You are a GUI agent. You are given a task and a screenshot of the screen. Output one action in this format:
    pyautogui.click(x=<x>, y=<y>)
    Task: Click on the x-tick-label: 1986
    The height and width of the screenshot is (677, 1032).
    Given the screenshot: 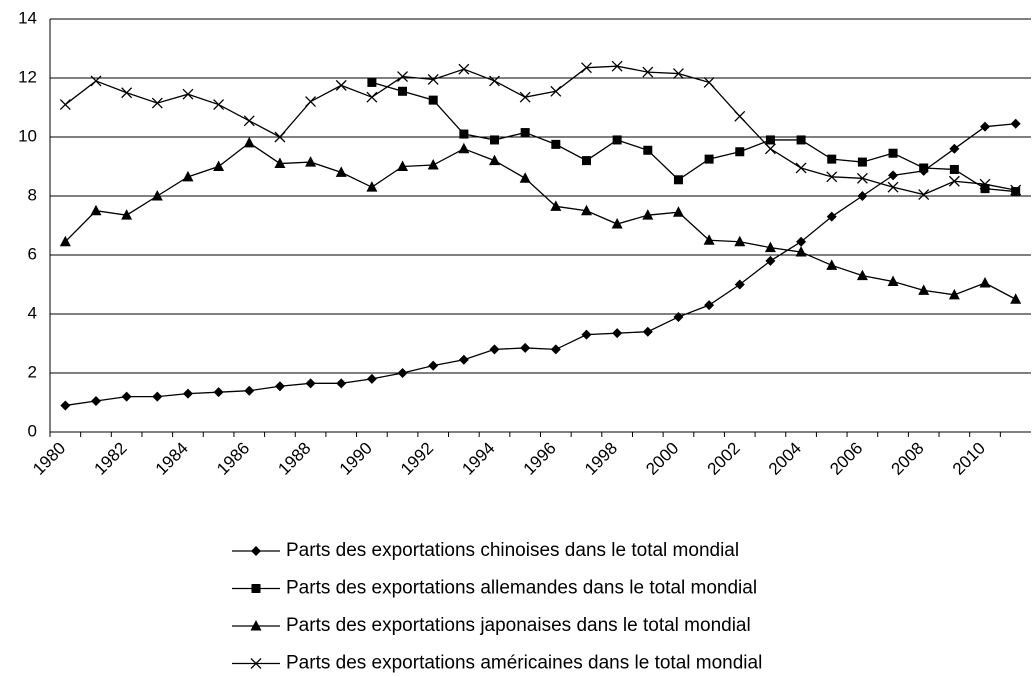 What is the action you would take?
    pyautogui.click(x=233, y=459)
    